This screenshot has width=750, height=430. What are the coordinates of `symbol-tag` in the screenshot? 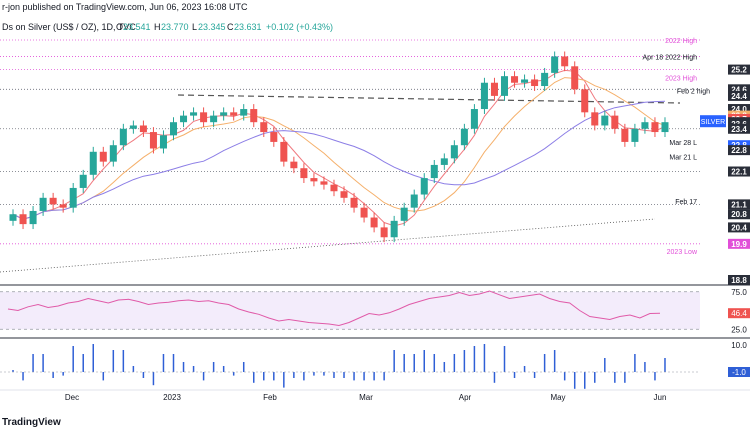 It's located at (713, 121).